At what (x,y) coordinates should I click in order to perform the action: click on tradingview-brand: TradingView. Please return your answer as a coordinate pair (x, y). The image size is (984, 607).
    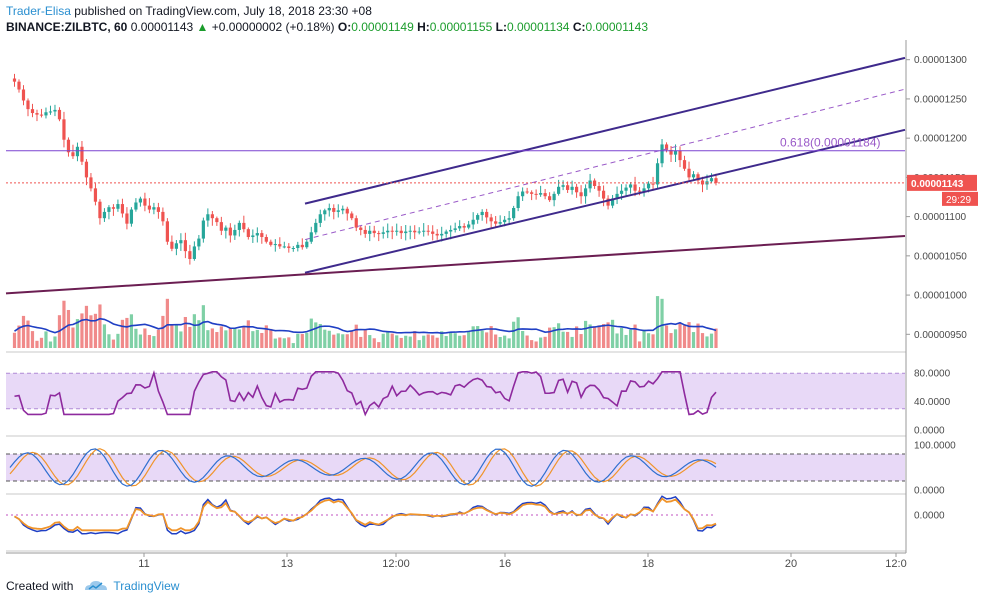
    Looking at the image, I should click on (146, 586).